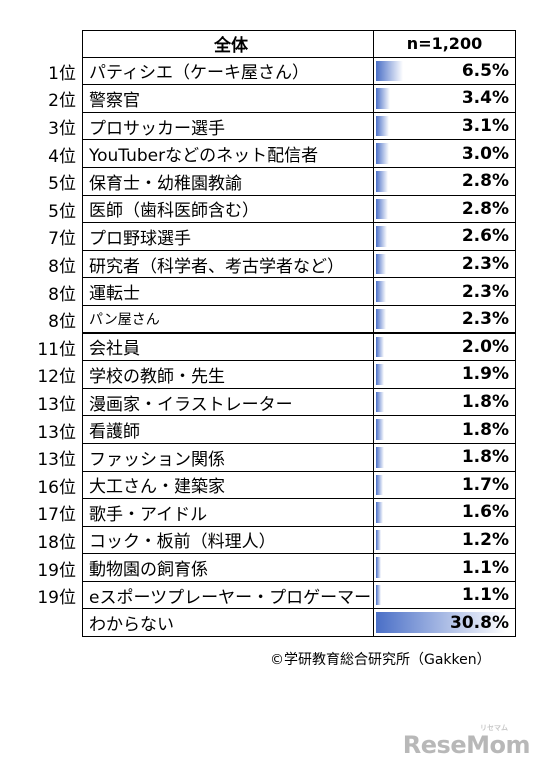  Describe the element at coordinates (228, 209) in the screenshot. I see `occupation-name: 医師（歯科医師含む）` at that location.